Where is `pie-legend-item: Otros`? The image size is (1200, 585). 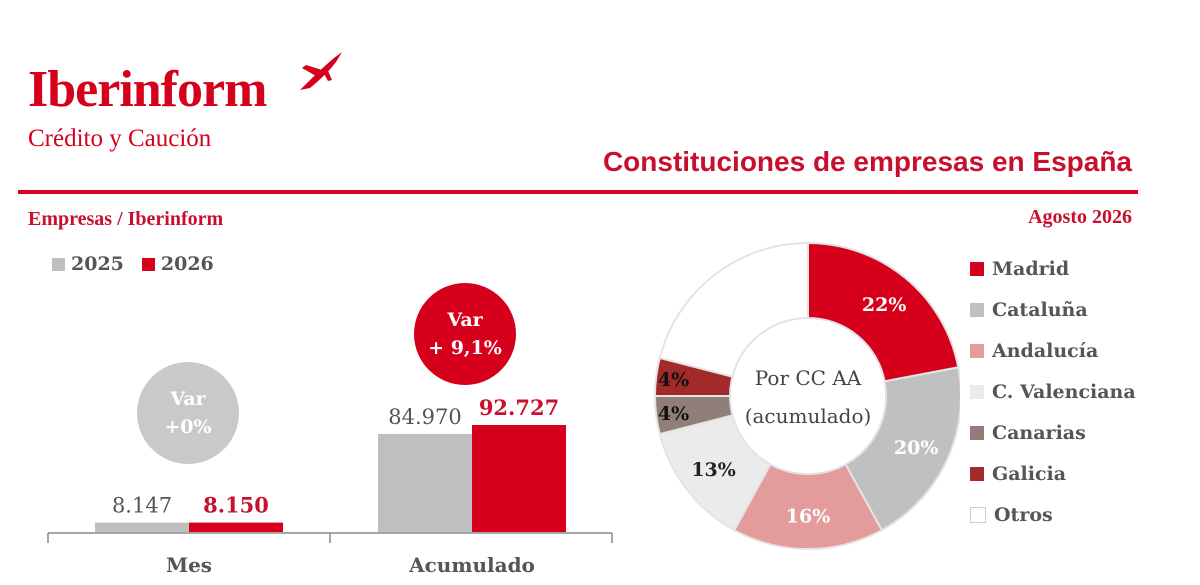 pie-legend-item: Otros is located at coordinates (1053, 514).